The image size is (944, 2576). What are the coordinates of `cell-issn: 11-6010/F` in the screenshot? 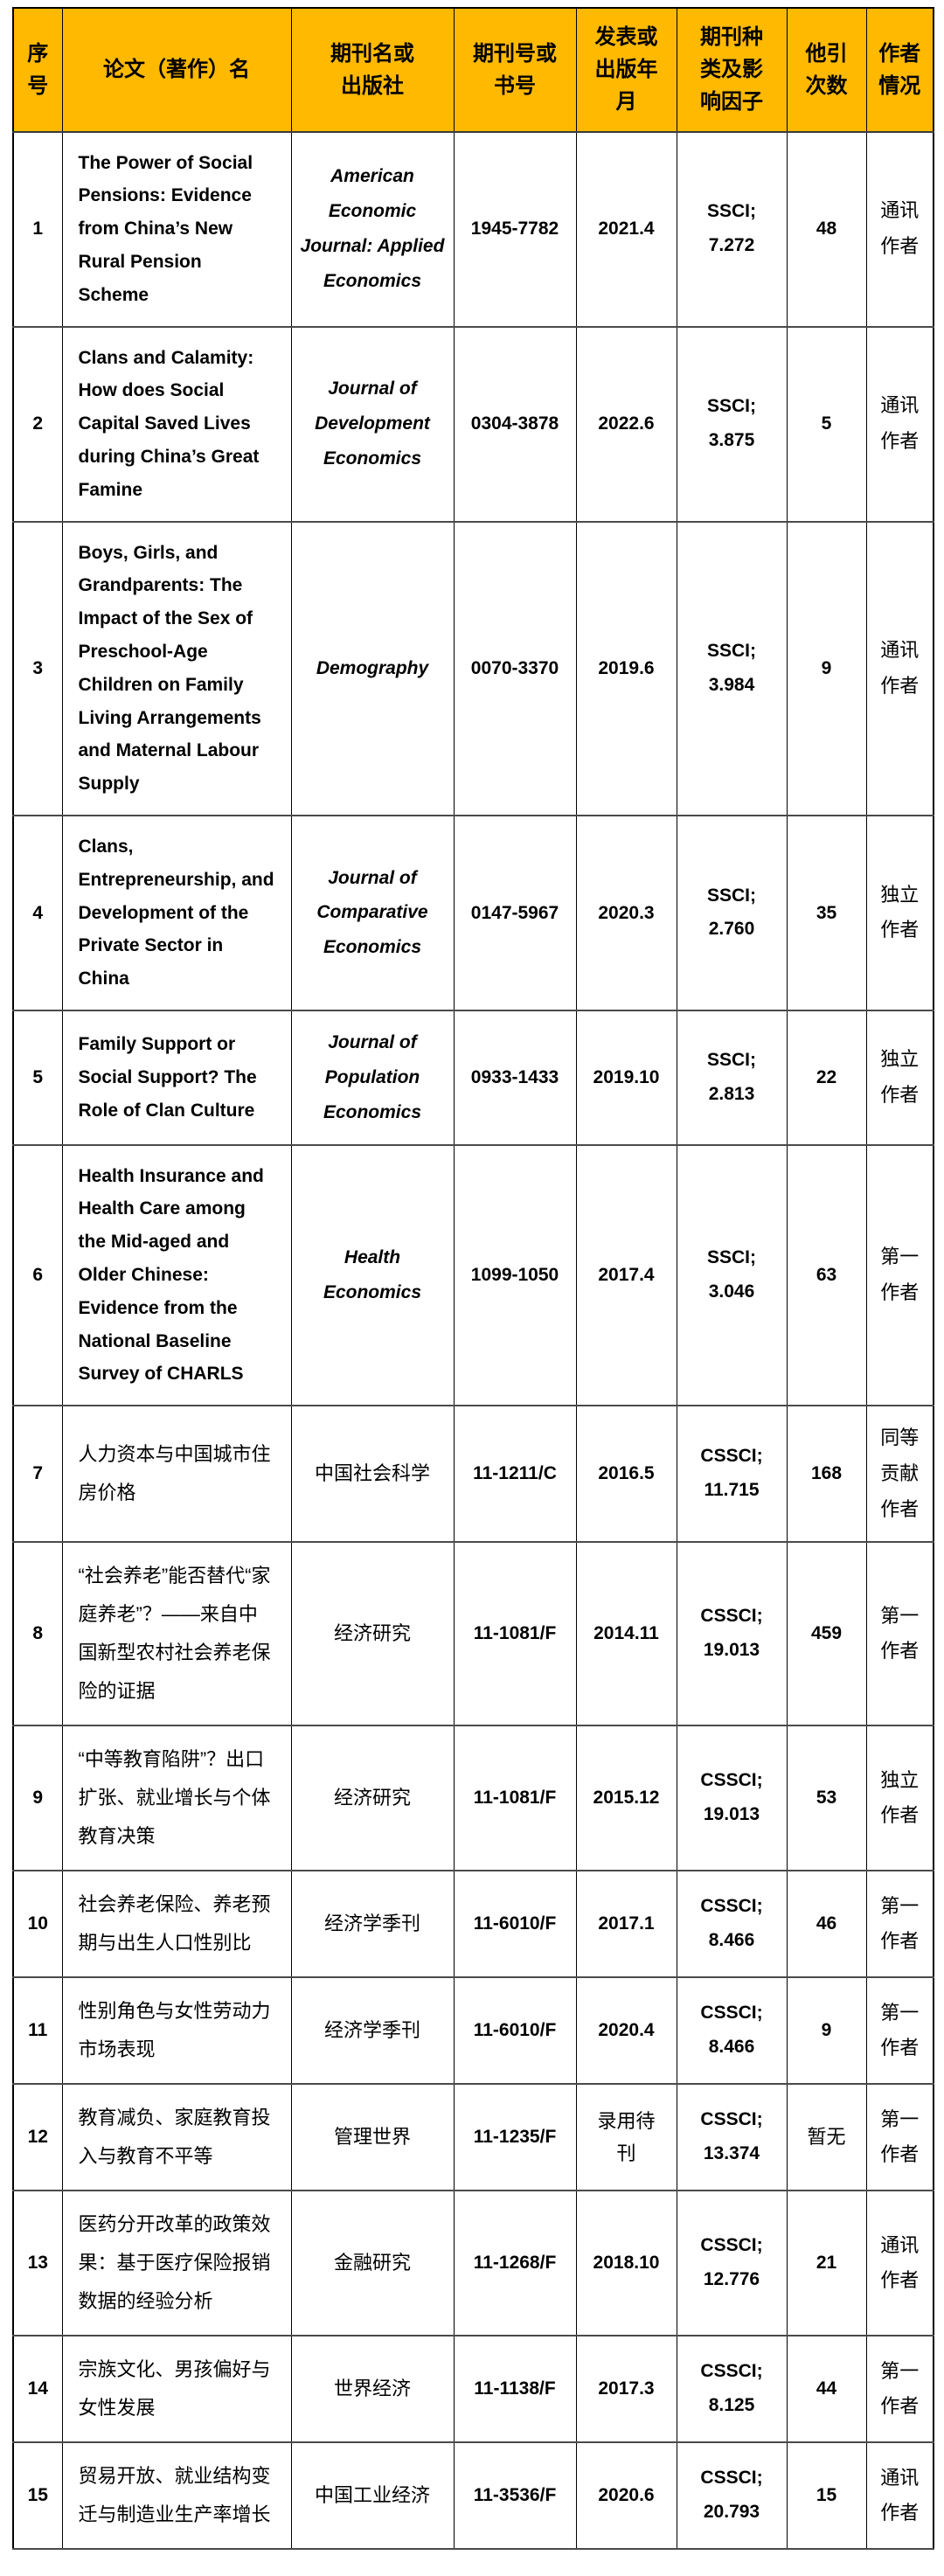 It's located at (515, 2031).